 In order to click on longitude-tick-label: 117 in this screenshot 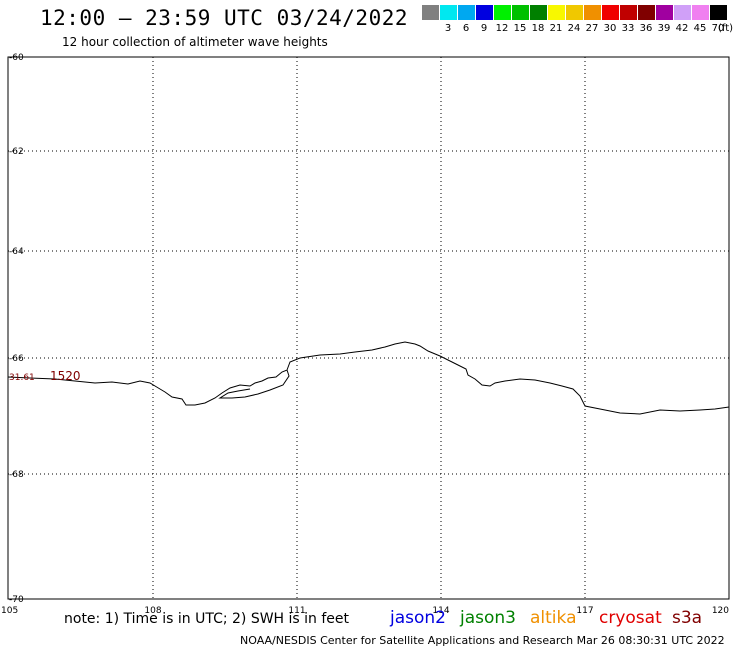, I will do `click(584, 611)`.